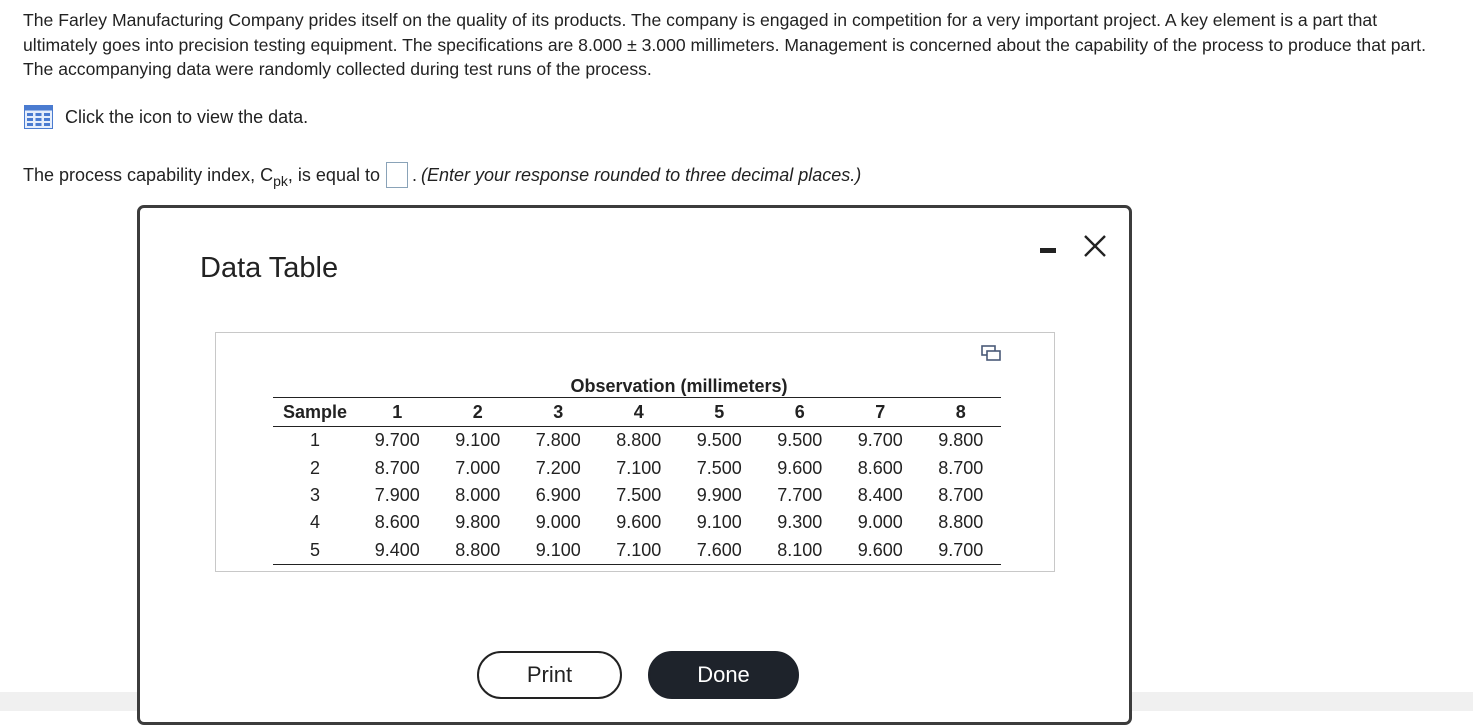 The image size is (1473, 725). What do you see at coordinates (397, 412) in the screenshot?
I see `column-header-observation: 1` at bounding box center [397, 412].